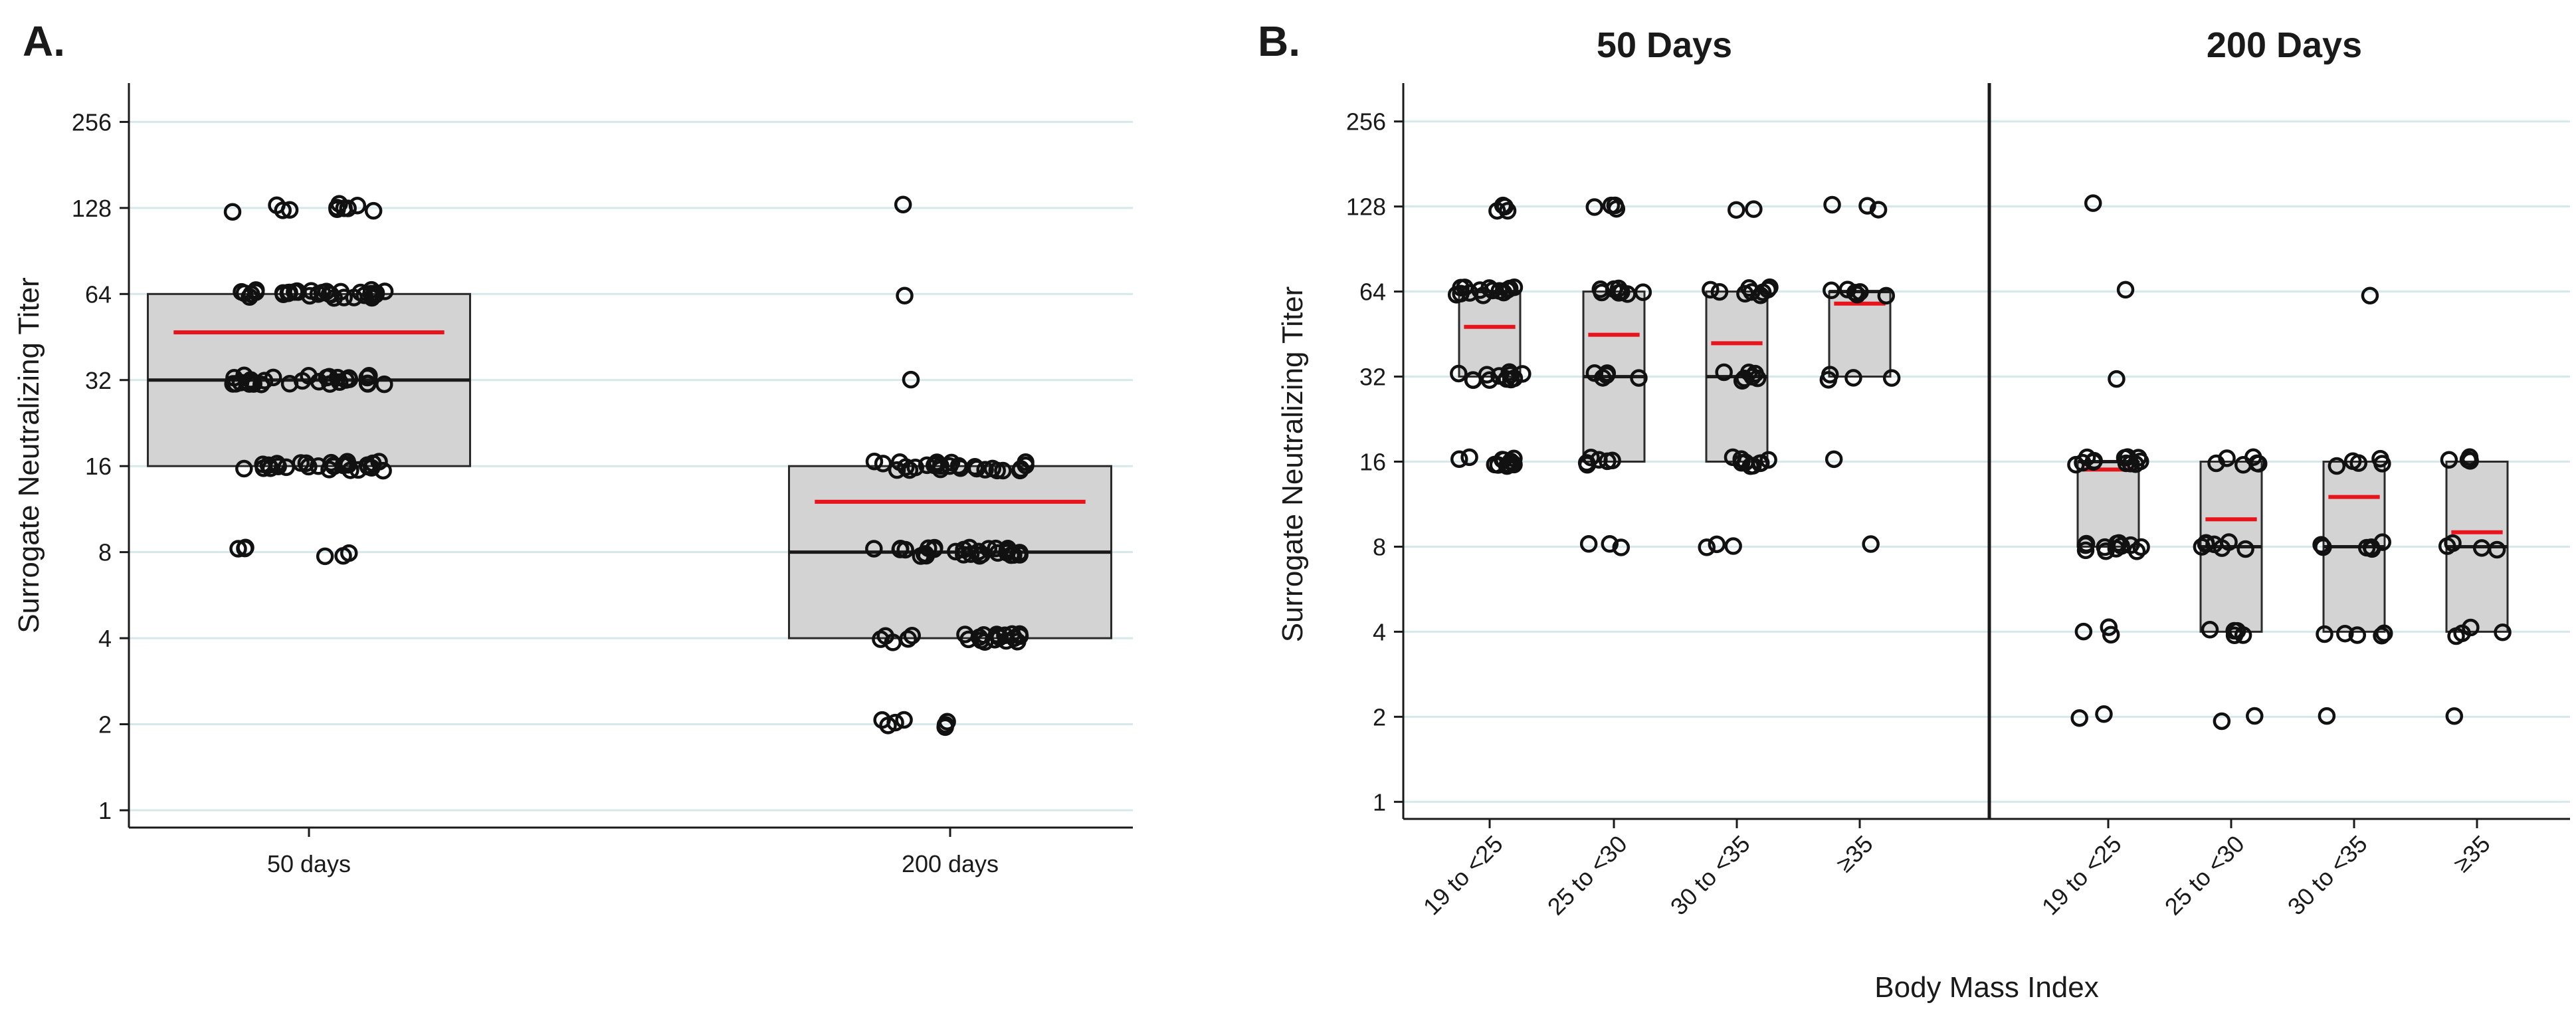 Image resolution: width=2576 pixels, height=1019 pixels. I want to click on panel-a-xtick-label: 50 days, so click(309, 863).